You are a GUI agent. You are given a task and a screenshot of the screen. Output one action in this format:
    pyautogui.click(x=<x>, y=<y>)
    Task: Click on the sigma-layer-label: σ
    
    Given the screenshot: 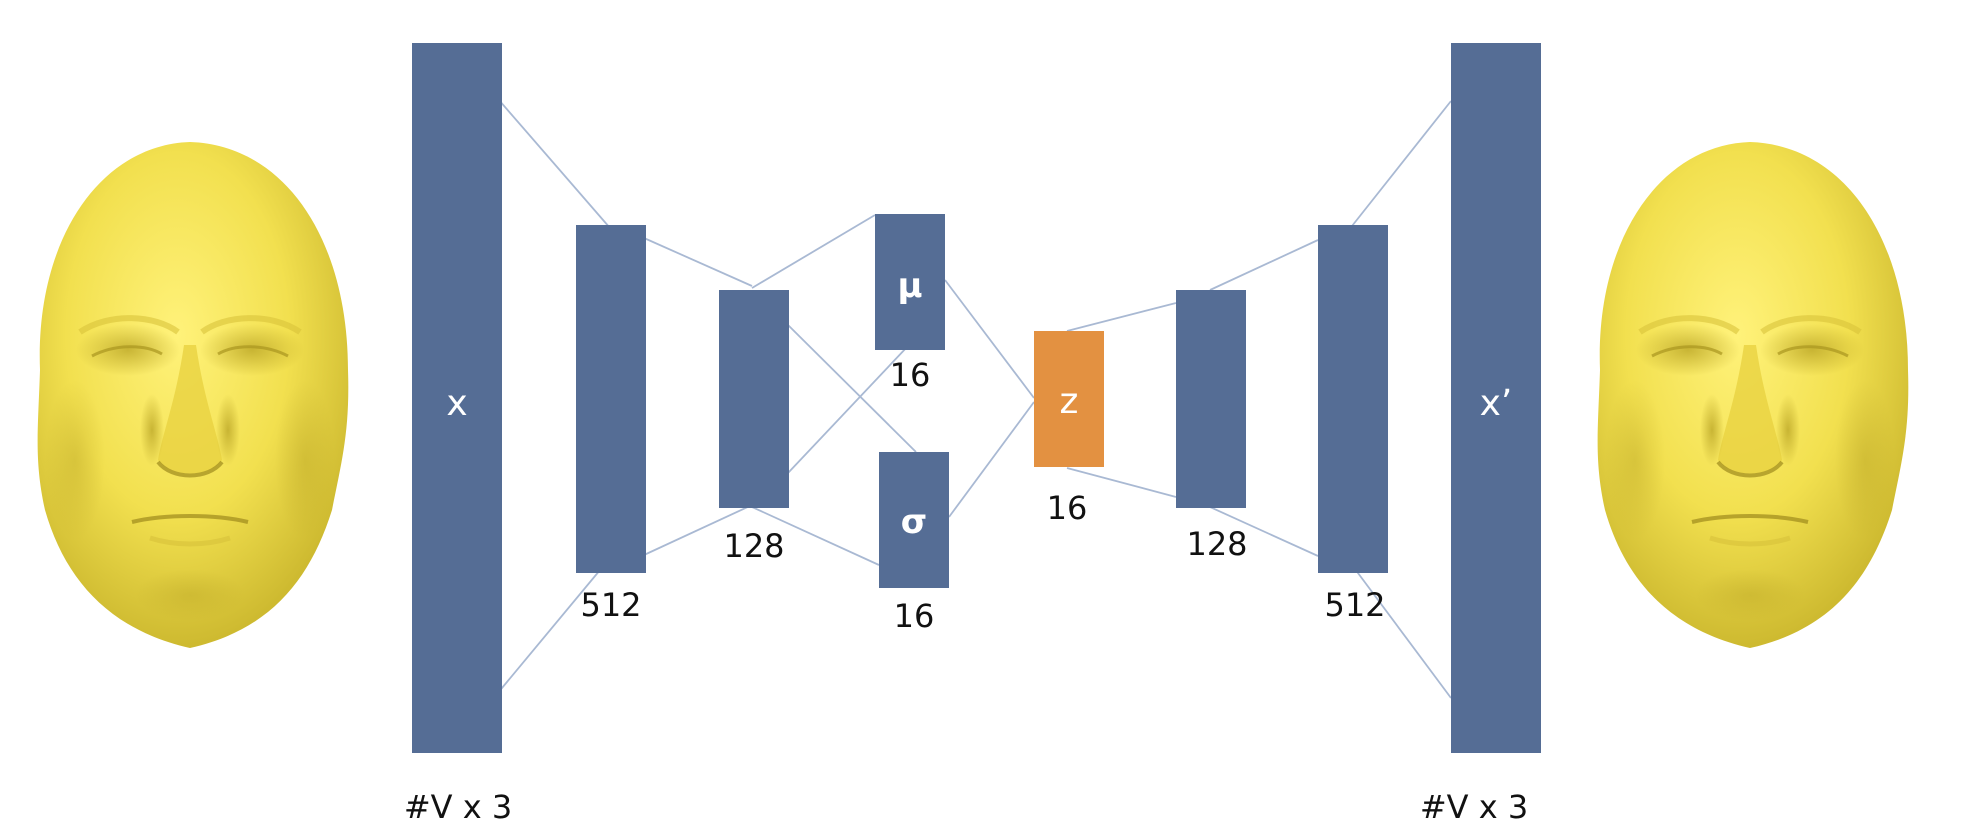 What is the action you would take?
    pyautogui.click(x=914, y=522)
    